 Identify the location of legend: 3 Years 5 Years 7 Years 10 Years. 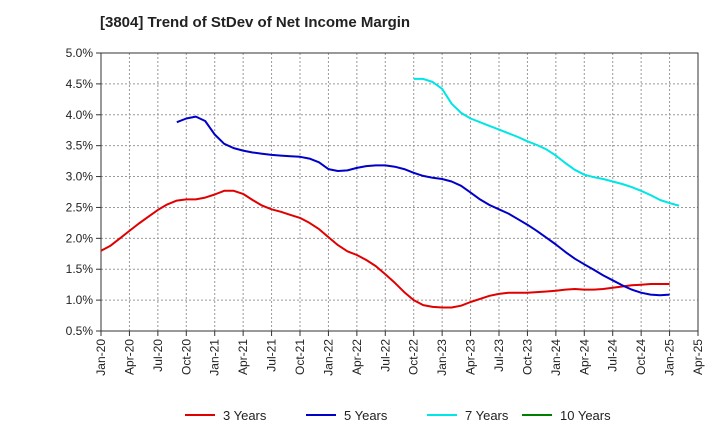
(398, 415).